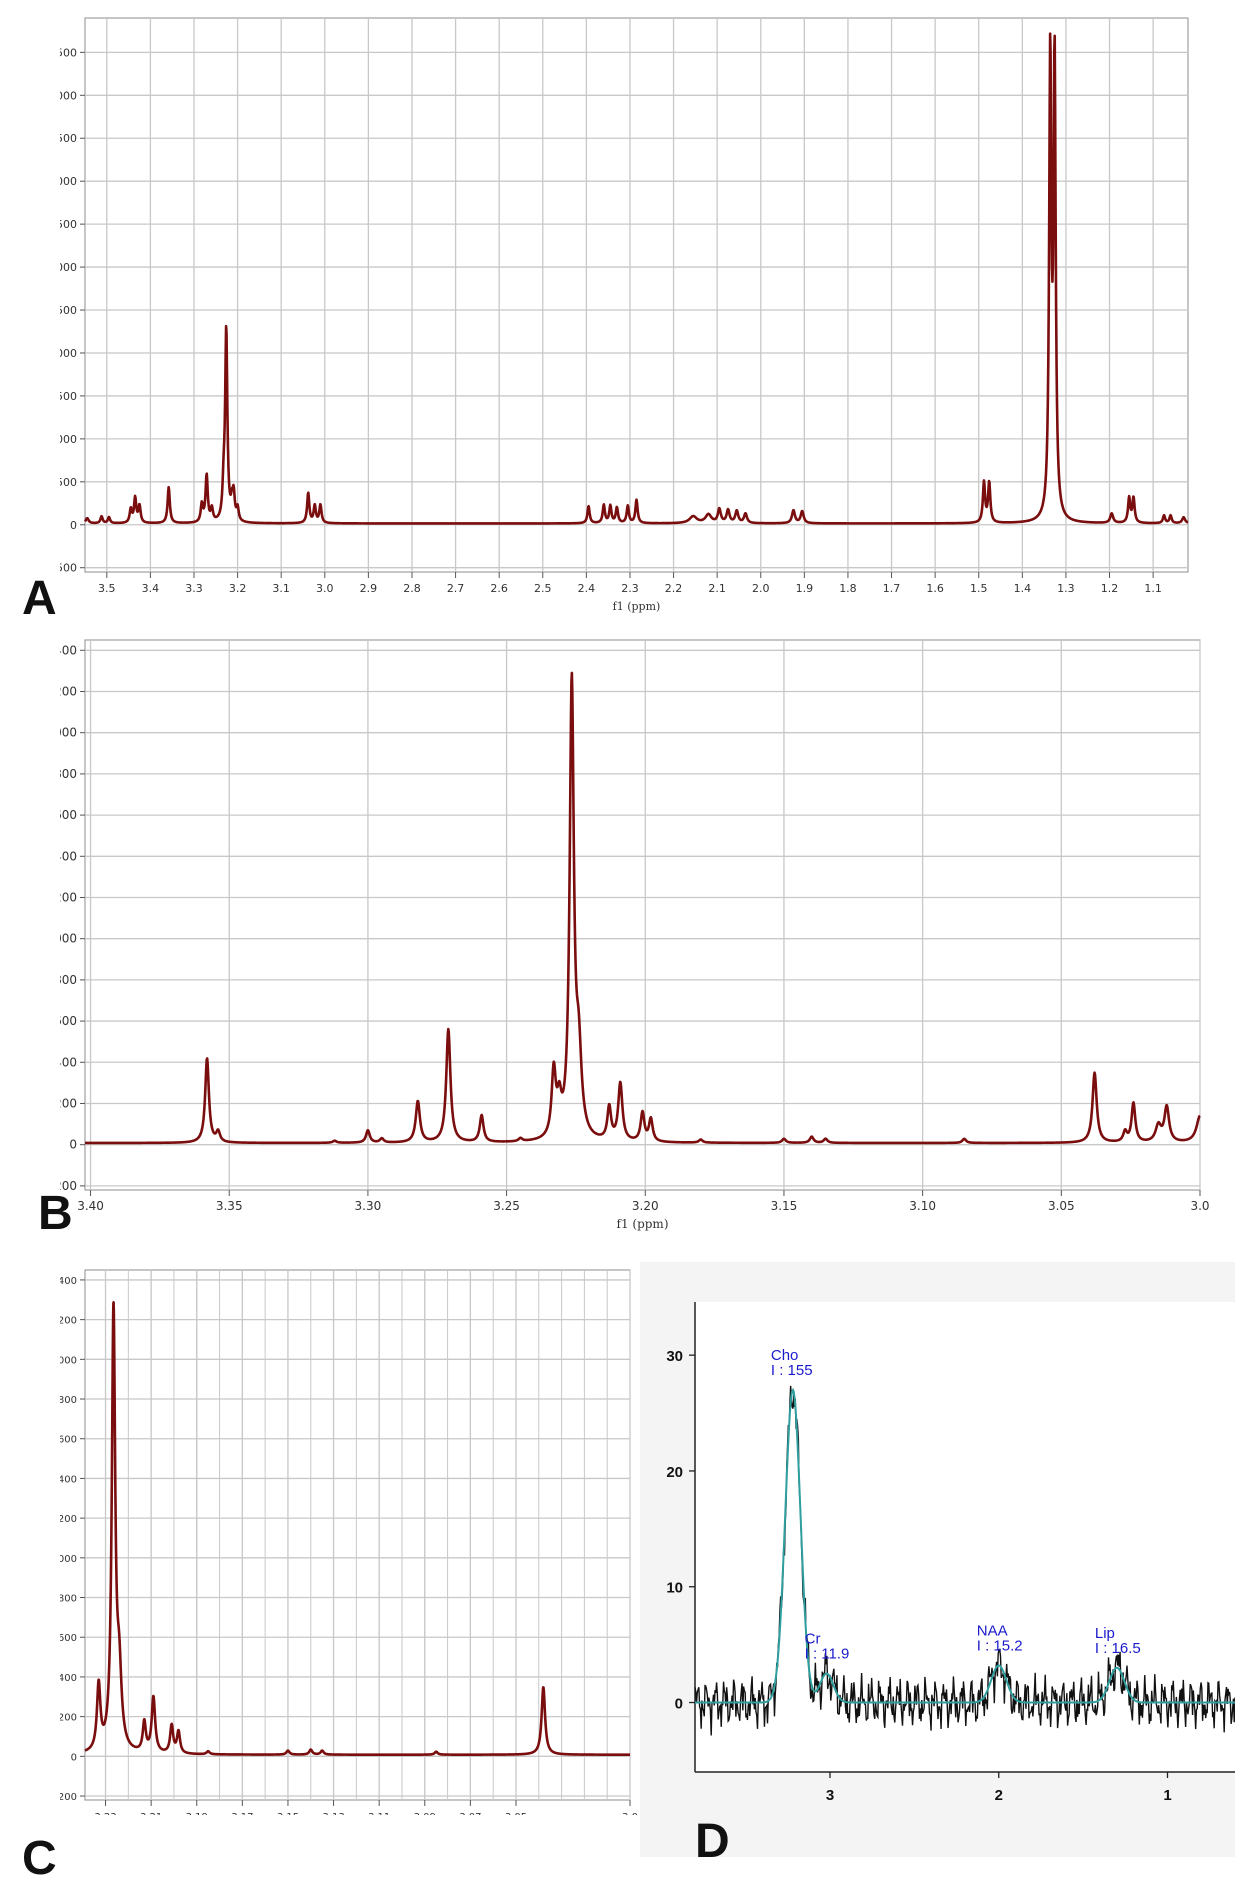 This screenshot has width=1240, height=1890. Describe the element at coordinates (499, 588) in the screenshot. I see `x-tick-label: 2.6` at that location.